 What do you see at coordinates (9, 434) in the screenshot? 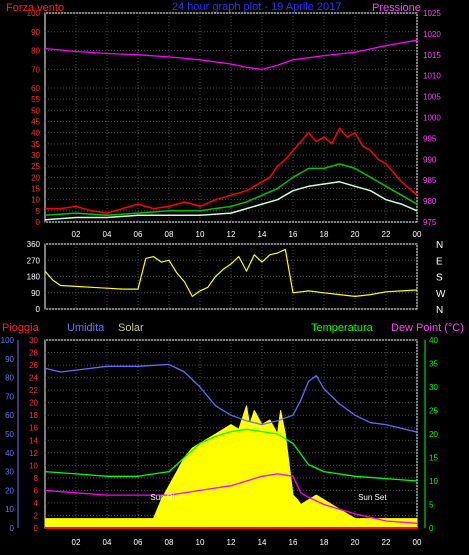
I see `humidity-tick-label: 50` at bounding box center [9, 434].